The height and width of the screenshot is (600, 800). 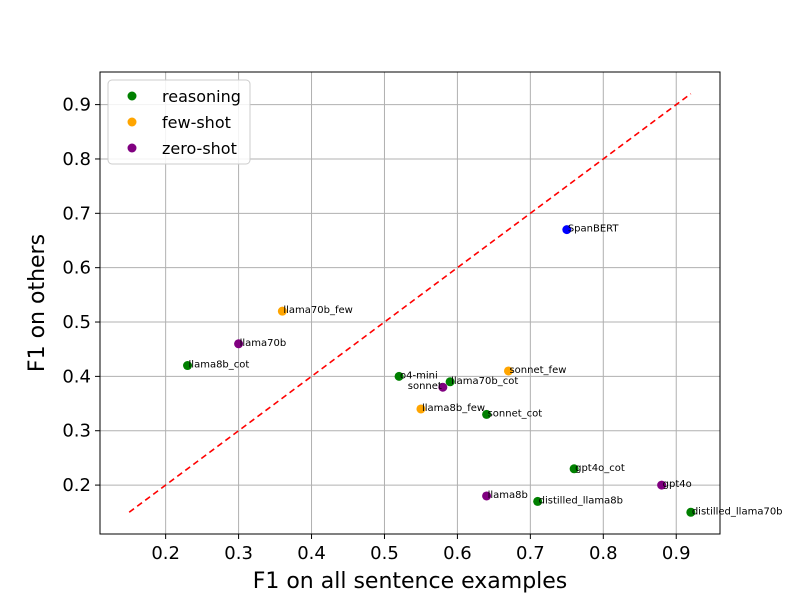 What do you see at coordinates (76, 105) in the screenshot?
I see `y-tick-label: 0.9` at bounding box center [76, 105].